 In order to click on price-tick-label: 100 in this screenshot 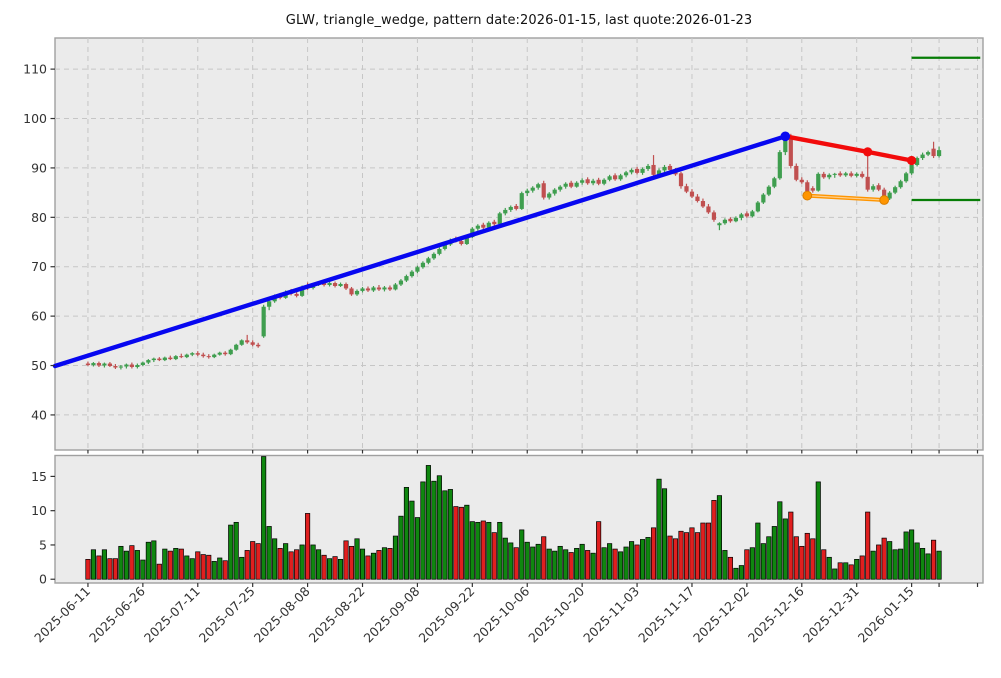, I will do `click(35, 118)`.